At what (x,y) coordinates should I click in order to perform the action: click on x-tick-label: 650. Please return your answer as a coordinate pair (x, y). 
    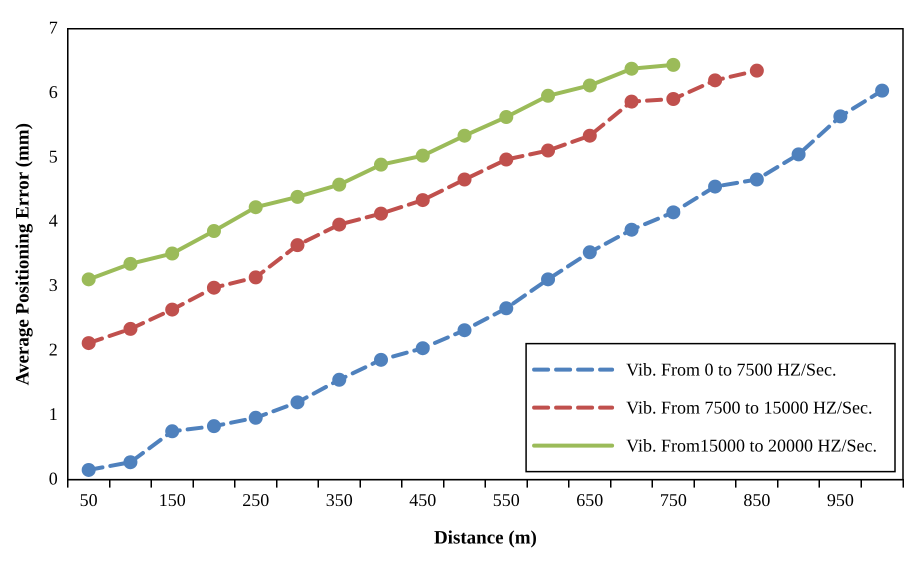
    Looking at the image, I should click on (590, 500).